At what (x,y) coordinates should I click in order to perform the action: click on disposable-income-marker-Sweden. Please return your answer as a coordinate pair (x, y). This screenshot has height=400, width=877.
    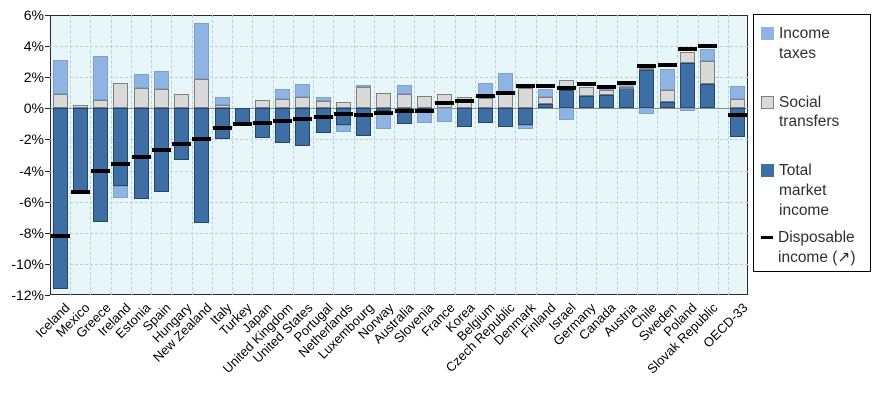
    Looking at the image, I should click on (667, 64).